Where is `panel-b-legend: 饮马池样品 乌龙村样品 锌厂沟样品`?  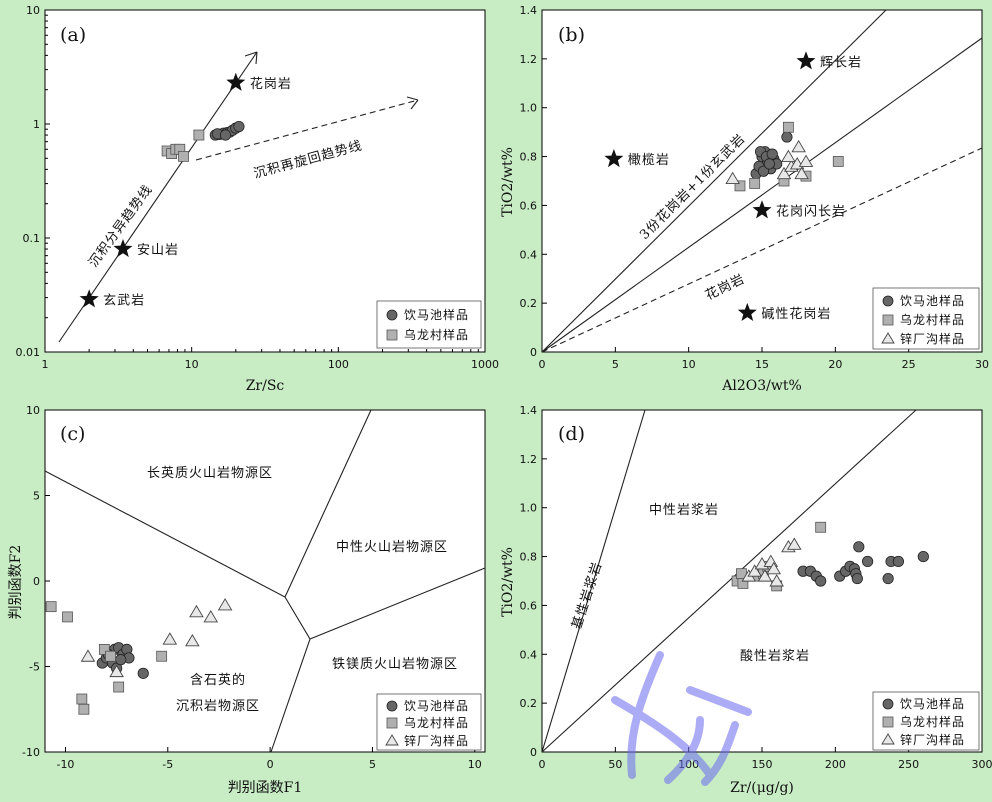 panel-b-legend: 饮马池样品 乌龙村样品 锌厂沟样品 is located at coordinates (926, 318).